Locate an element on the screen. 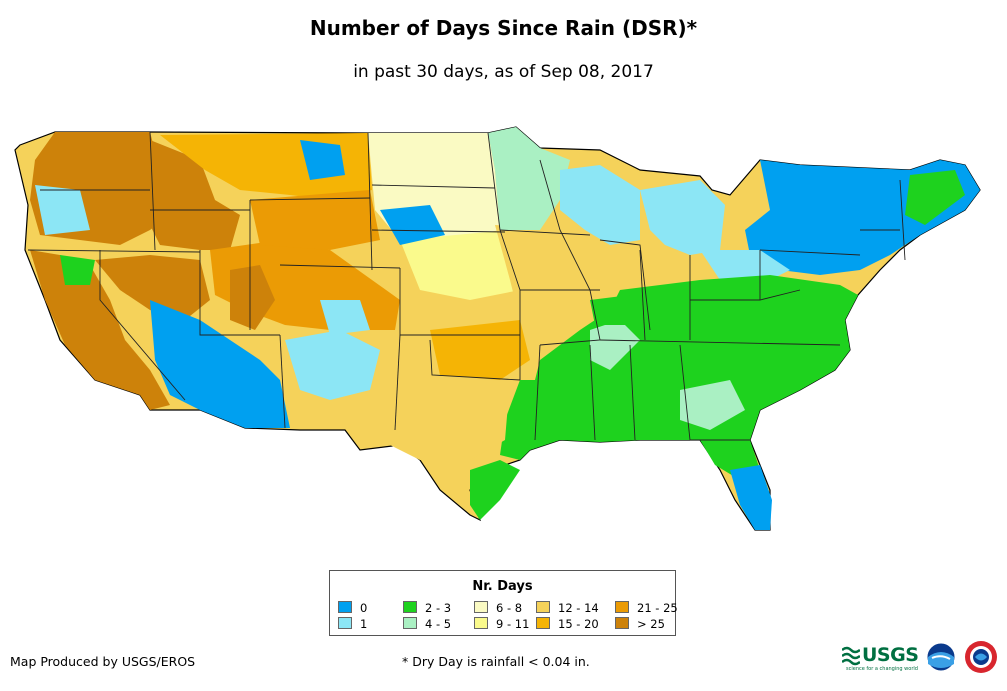 The width and height of the screenshot is (1007, 691). legend-label: 4 - 5 is located at coordinates (438, 624).